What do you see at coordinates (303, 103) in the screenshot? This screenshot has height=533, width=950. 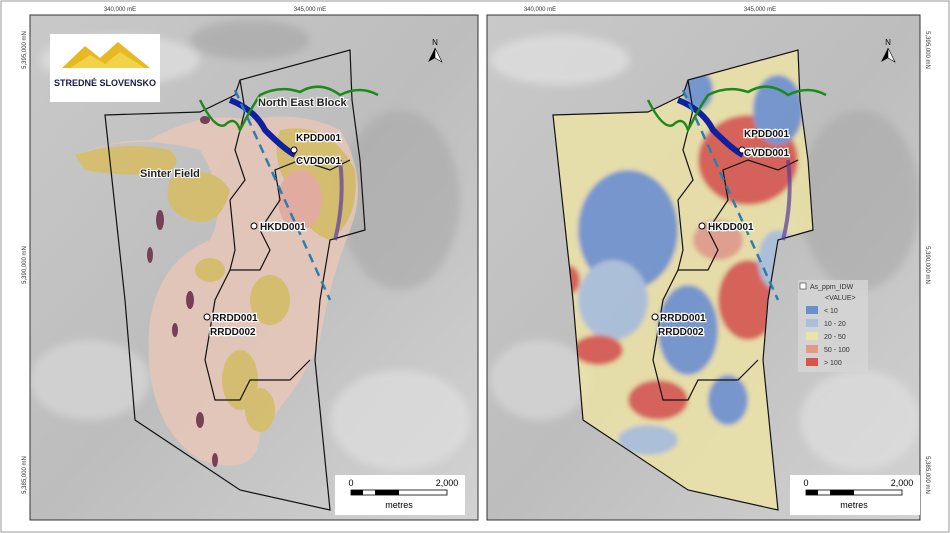 I see `area-label: North East Block` at bounding box center [303, 103].